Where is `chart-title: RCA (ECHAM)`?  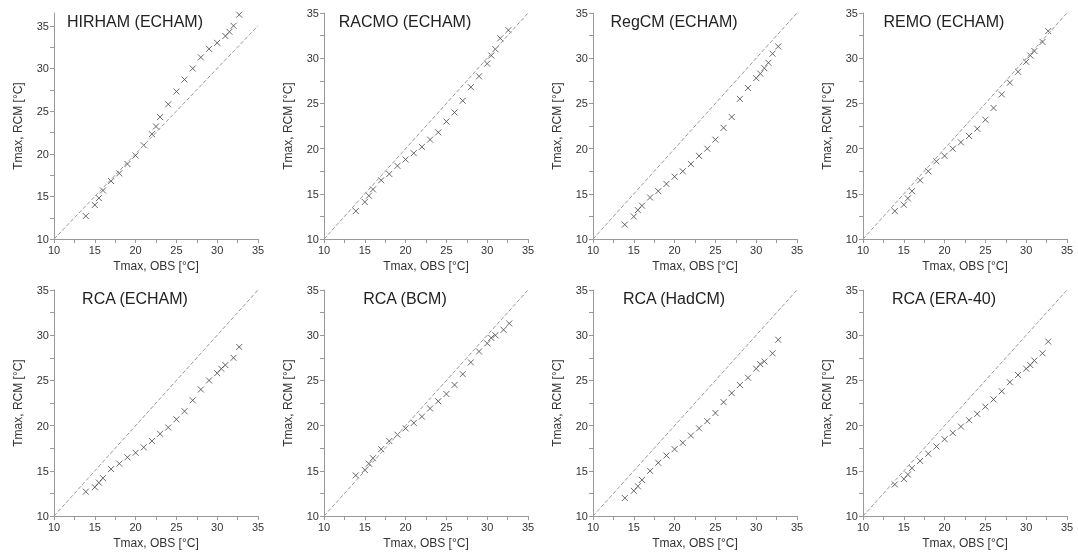
chart-title: RCA (ECHAM) is located at coordinates (135, 297).